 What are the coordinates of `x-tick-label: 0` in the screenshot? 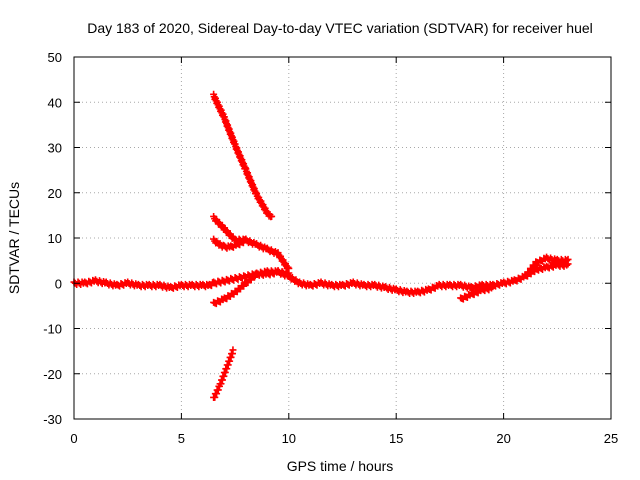 It's located at (73, 438).